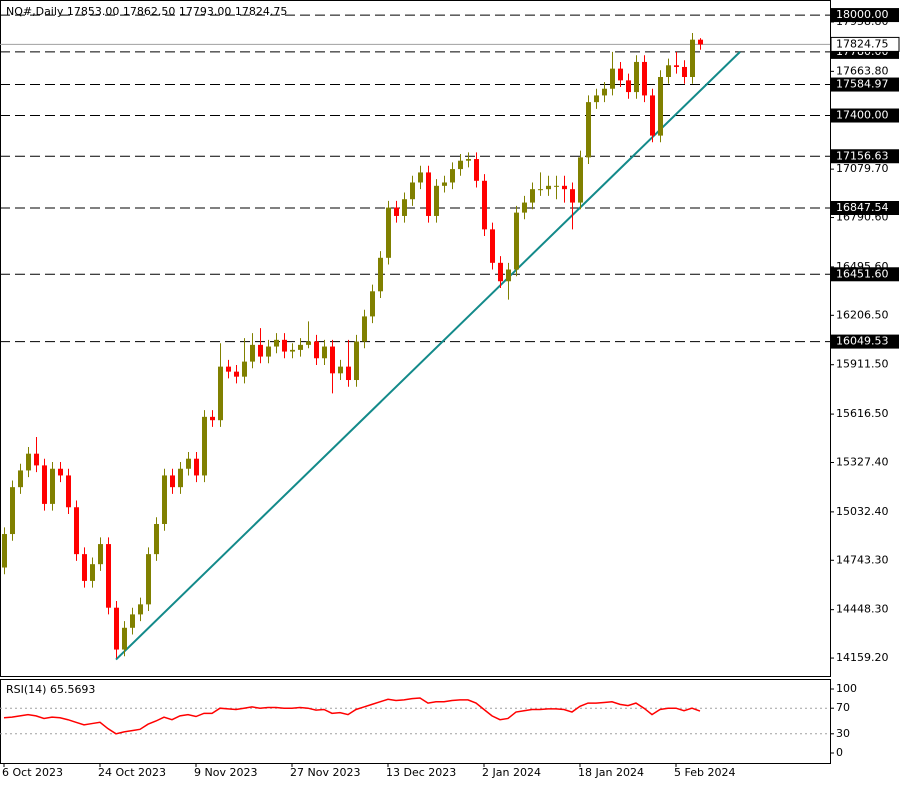  I want to click on y-tick-label: 15327.40, so click(862, 461).